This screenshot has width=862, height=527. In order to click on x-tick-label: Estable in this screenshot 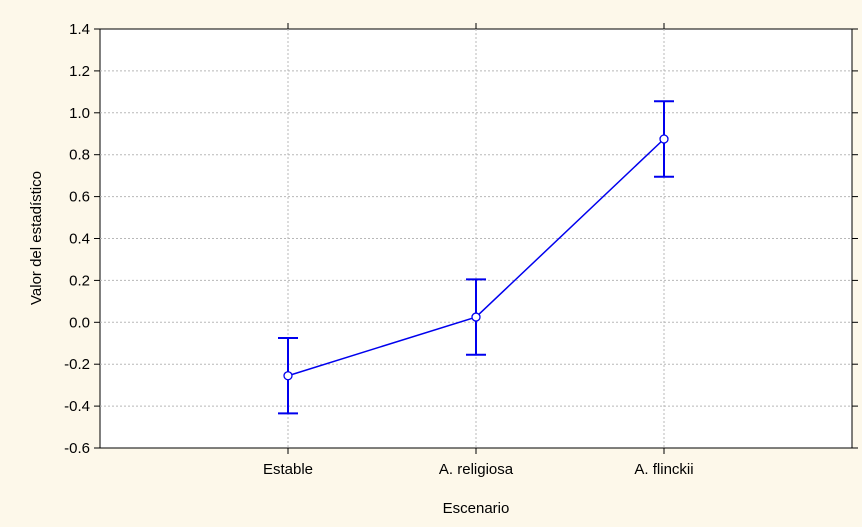, I will do `click(288, 469)`.